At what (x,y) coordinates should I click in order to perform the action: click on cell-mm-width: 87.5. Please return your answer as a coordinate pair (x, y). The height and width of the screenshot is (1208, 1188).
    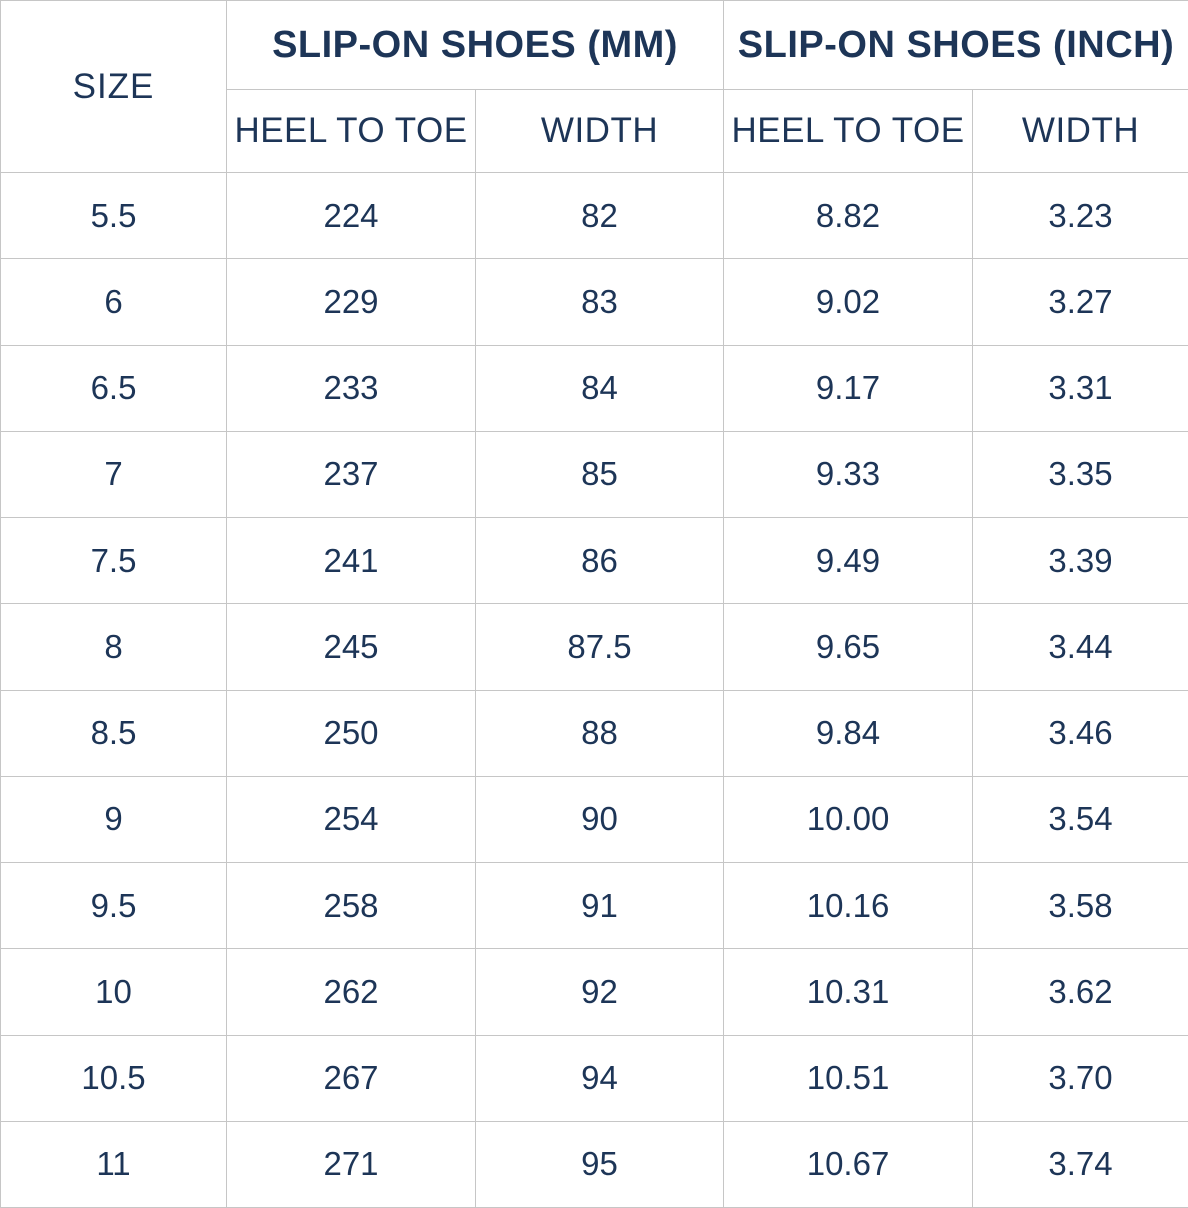
    Looking at the image, I should click on (600, 647).